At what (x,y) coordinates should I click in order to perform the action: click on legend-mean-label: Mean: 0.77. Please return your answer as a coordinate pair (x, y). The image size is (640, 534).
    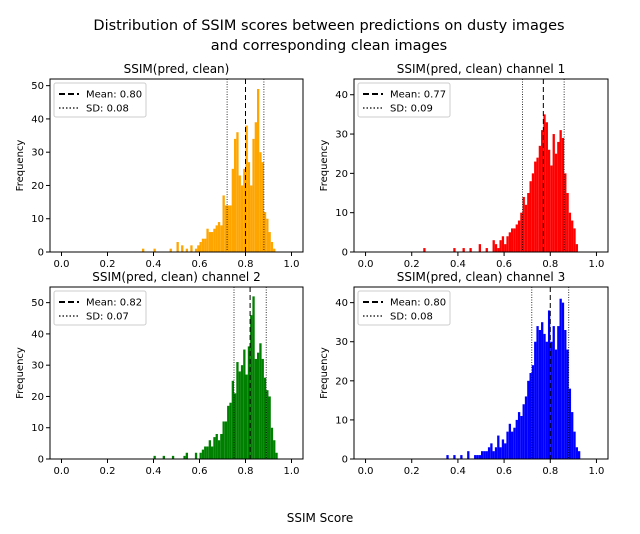
    Looking at the image, I should click on (418, 95).